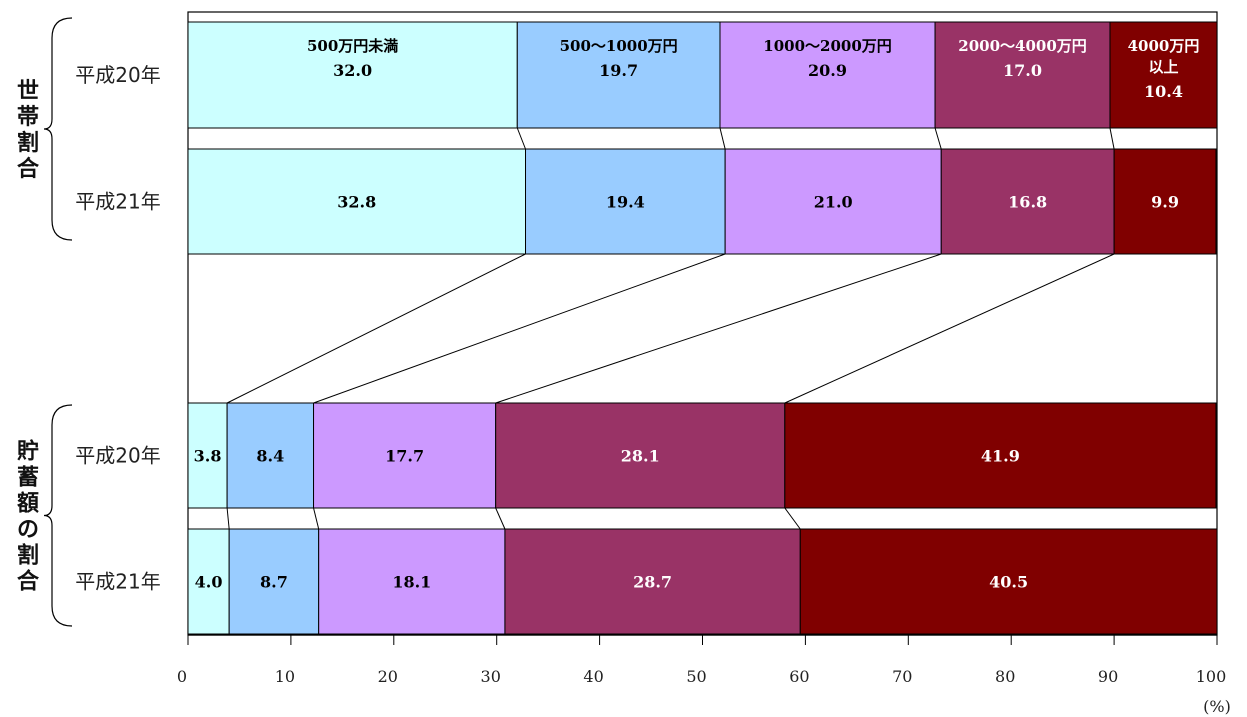 Image resolution: width=1247 pixels, height=717 pixels. What do you see at coordinates (799, 676) in the screenshot?
I see `x-tick-label: 60` at bounding box center [799, 676].